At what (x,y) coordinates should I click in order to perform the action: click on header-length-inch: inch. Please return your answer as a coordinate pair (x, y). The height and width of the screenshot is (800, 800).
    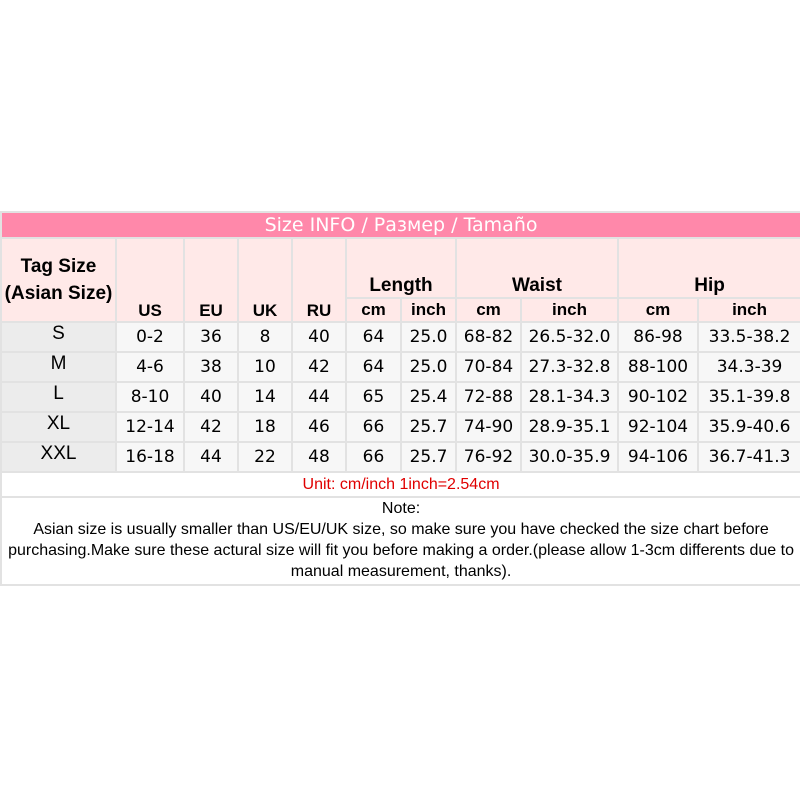
    Looking at the image, I should click on (428, 310).